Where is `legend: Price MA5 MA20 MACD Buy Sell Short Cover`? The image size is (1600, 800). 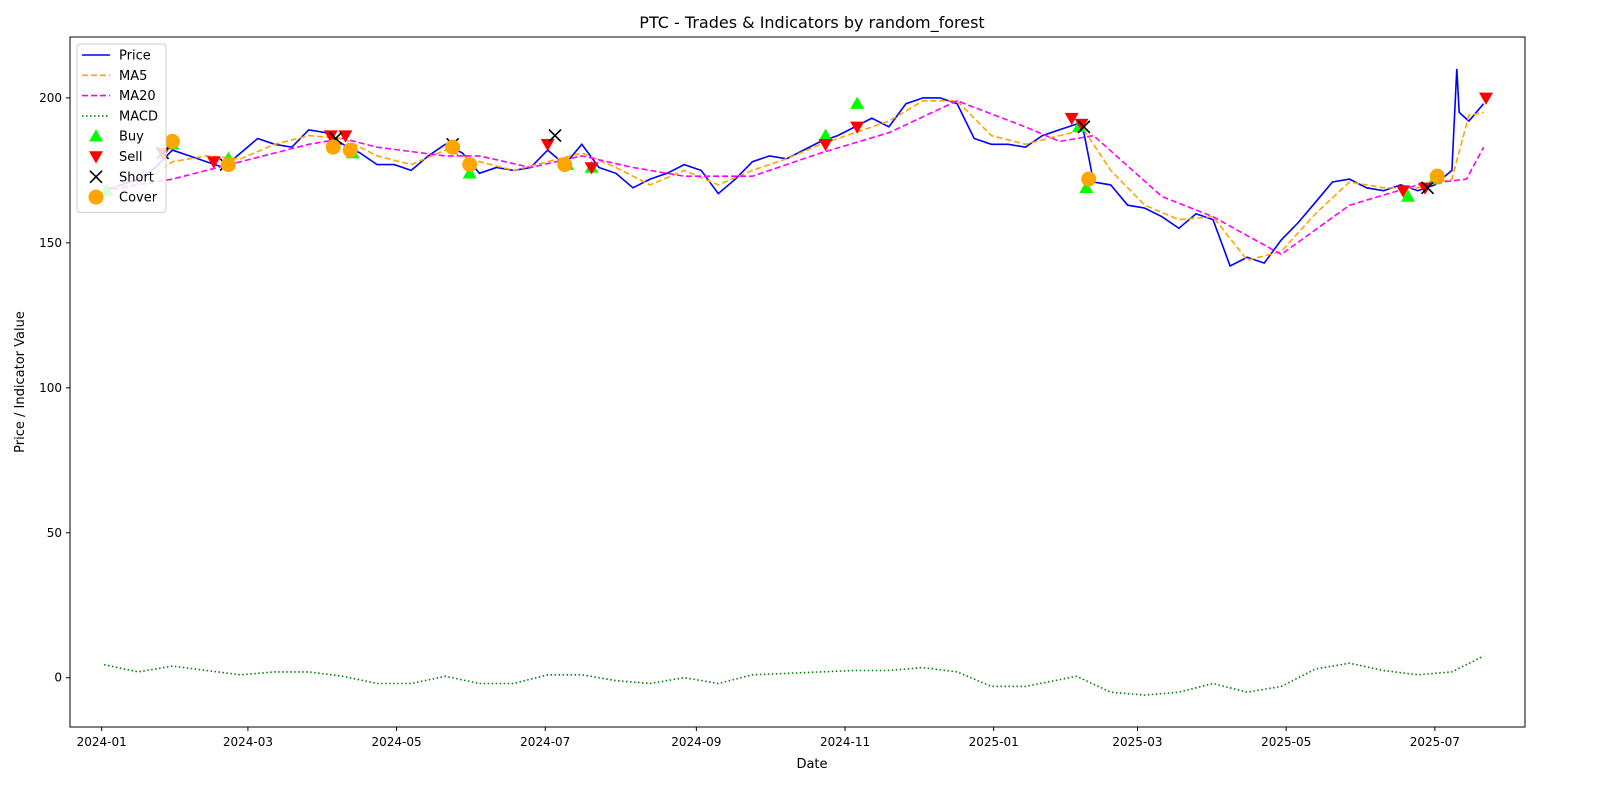
legend: Price MA5 MA20 MACD Buy Sell Short Cover is located at coordinates (121, 128).